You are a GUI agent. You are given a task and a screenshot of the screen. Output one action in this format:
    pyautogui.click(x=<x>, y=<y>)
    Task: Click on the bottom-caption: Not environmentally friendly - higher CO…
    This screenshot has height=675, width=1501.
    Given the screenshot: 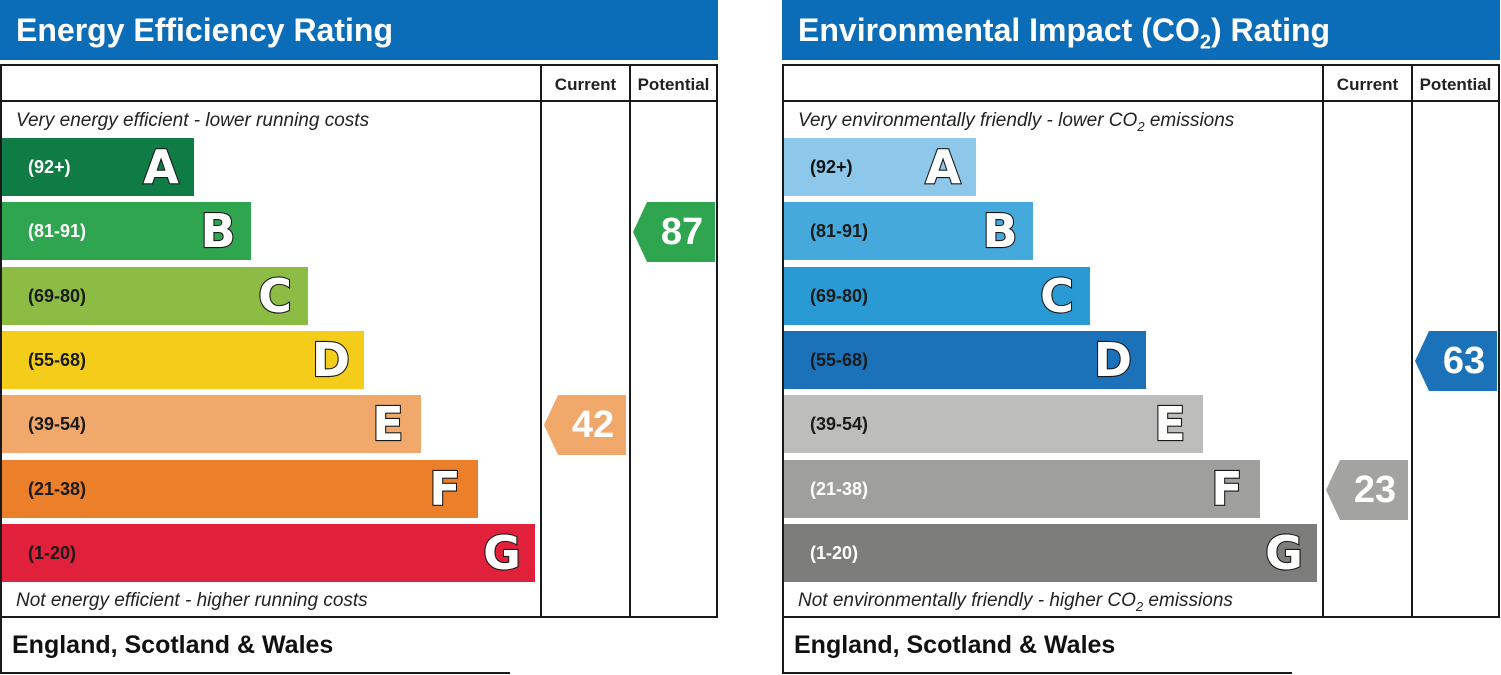 What is the action you would take?
    pyautogui.click(x=1015, y=602)
    